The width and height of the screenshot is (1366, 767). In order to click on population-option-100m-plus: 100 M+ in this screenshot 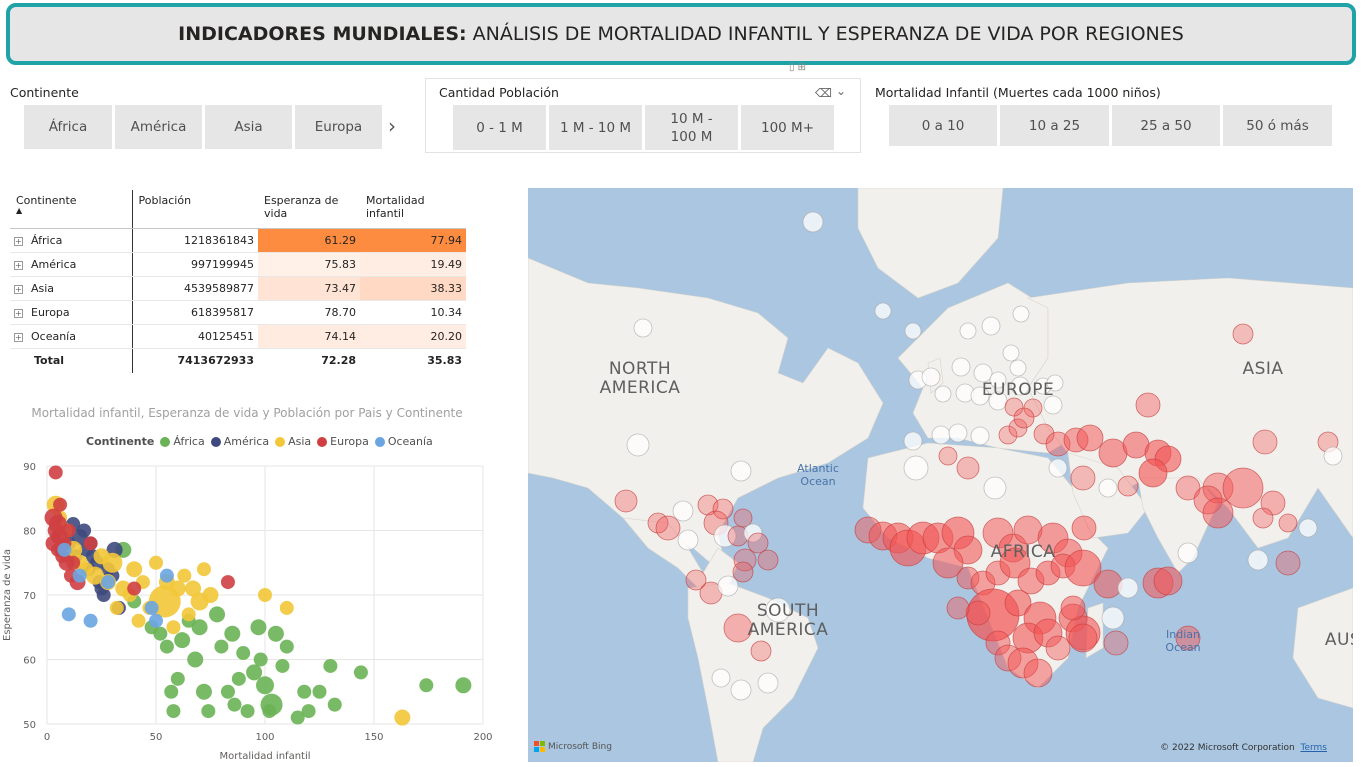, I will do `click(787, 127)`.